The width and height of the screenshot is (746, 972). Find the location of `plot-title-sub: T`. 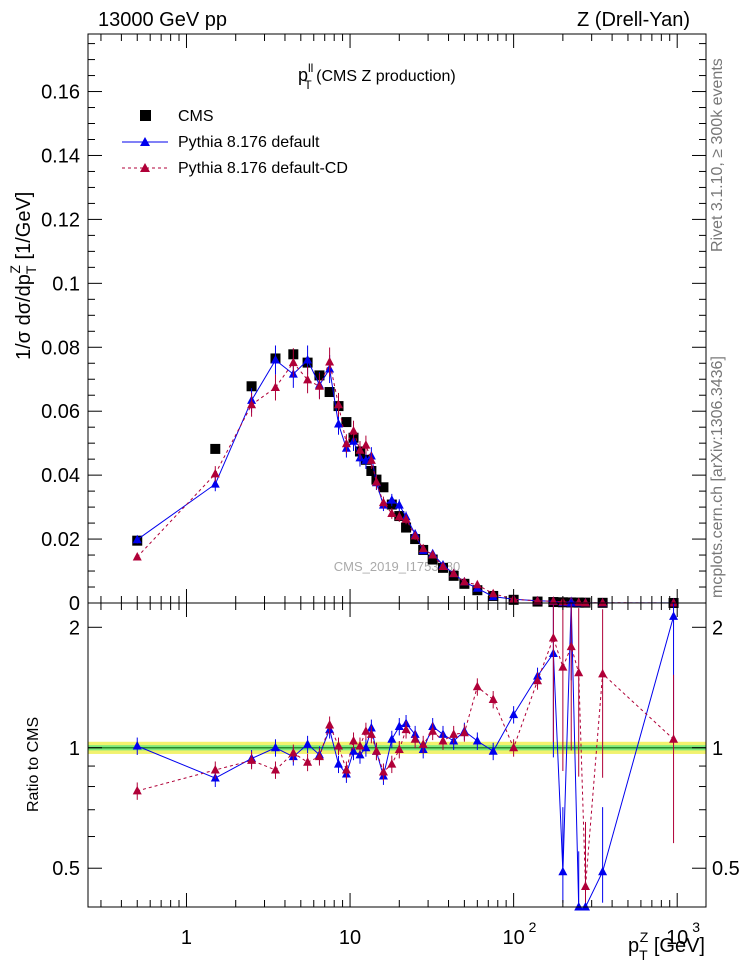

plot-title-sub: T is located at coordinates (308, 85).